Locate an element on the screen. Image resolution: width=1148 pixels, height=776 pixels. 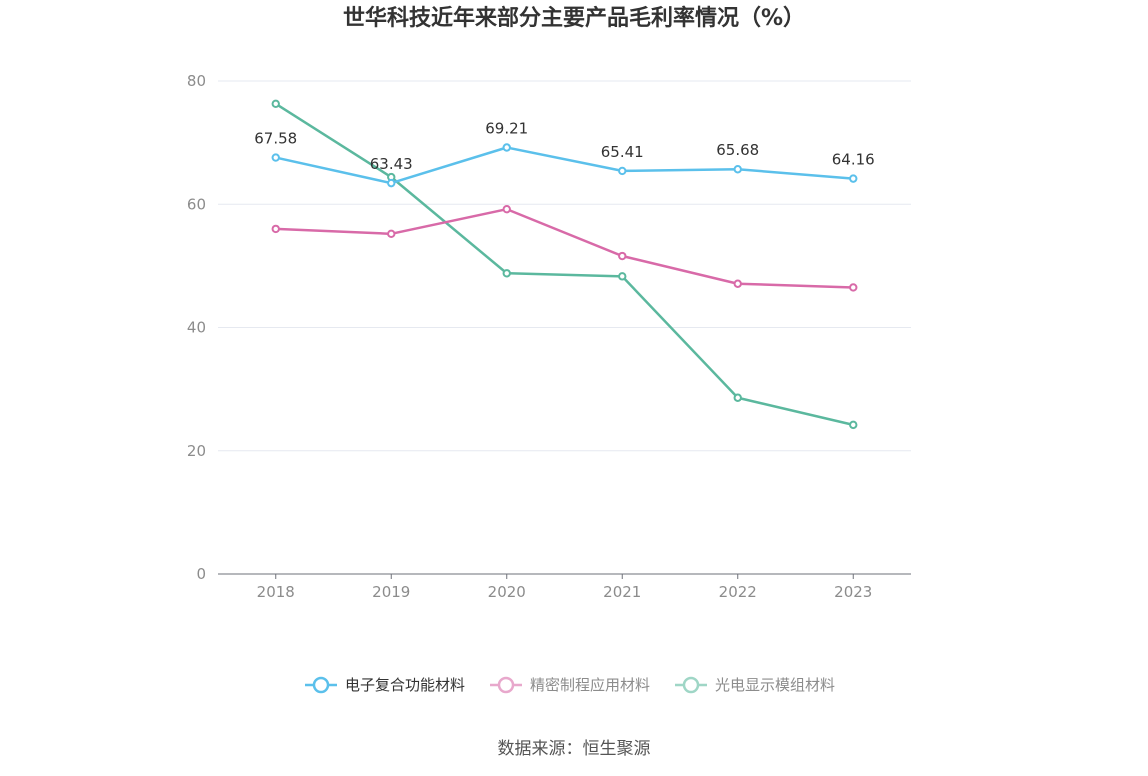
data-label: 67.58 is located at coordinates (275, 139).